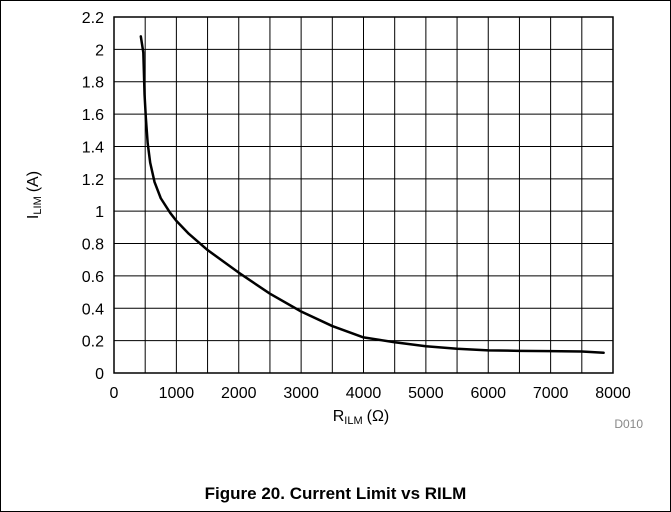 This screenshot has width=671, height=512. Describe the element at coordinates (34, 195) in the screenshot. I see `y-axis-title: ILIM(A)` at that location.